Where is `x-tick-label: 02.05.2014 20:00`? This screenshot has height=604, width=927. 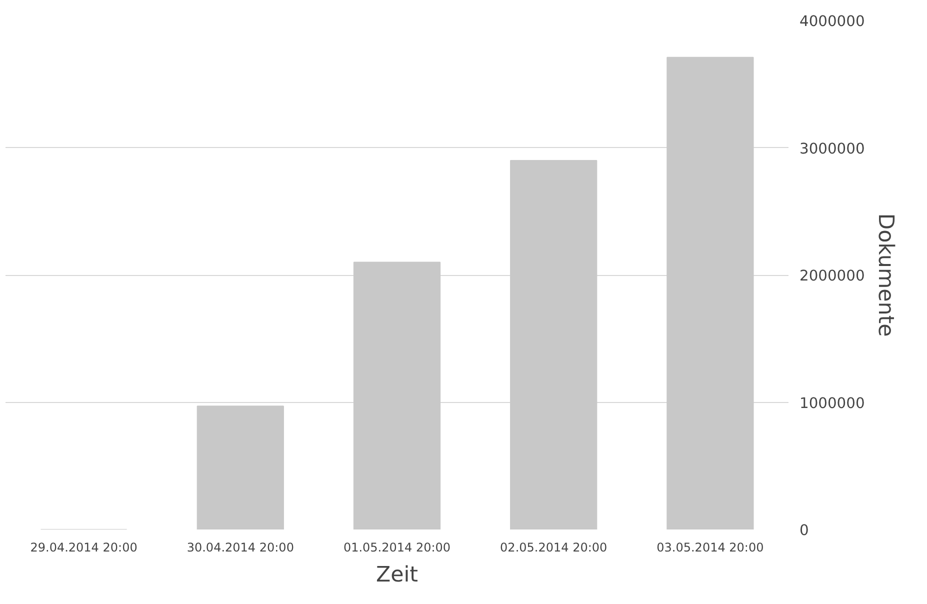 x-tick-label: 02.05.2014 20:00 is located at coordinates (554, 547).